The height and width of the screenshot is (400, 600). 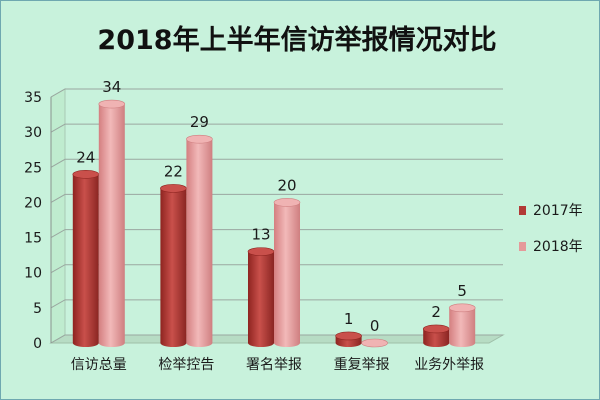 I want to click on data-label: 5, so click(x=462, y=291).